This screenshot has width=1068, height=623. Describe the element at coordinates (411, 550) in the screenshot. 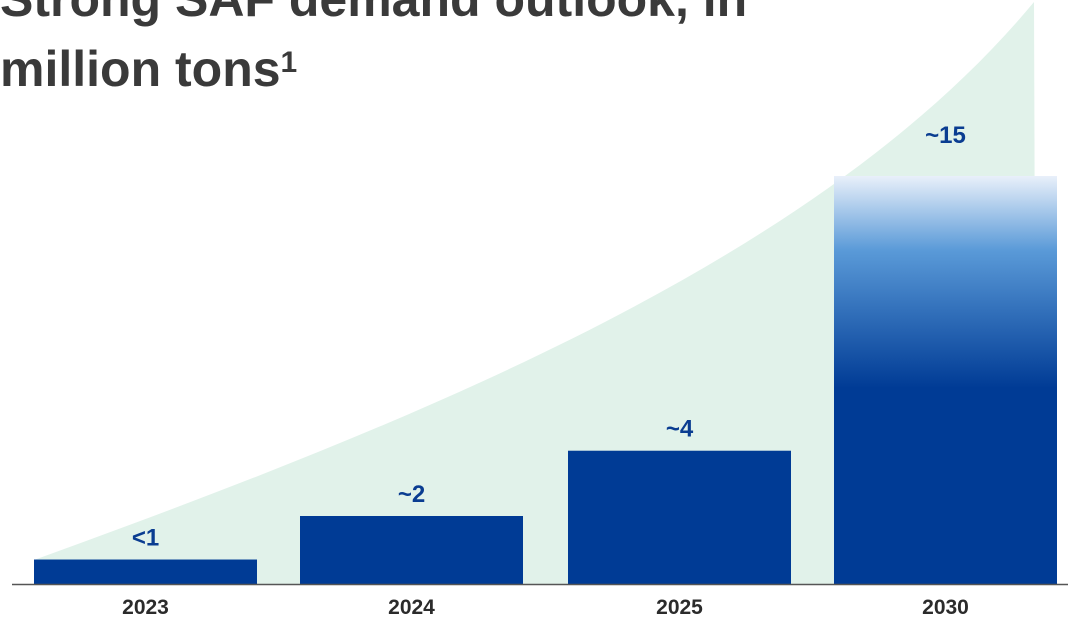

I see `bar-2024` at that location.